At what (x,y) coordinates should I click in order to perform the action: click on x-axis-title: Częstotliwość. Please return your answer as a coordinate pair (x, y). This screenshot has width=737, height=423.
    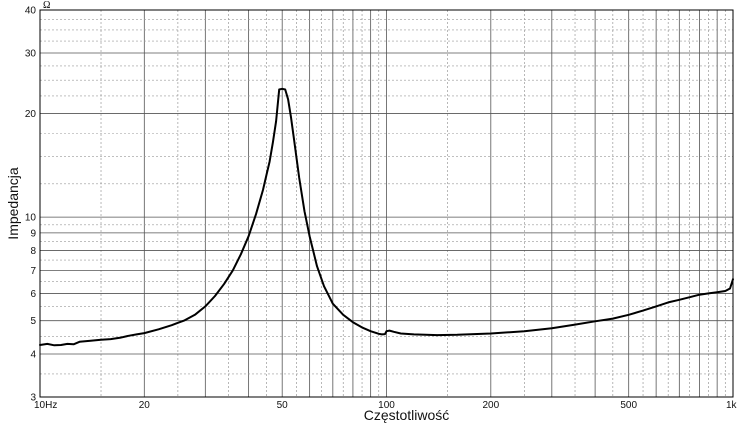
    Looking at the image, I should click on (407, 415).